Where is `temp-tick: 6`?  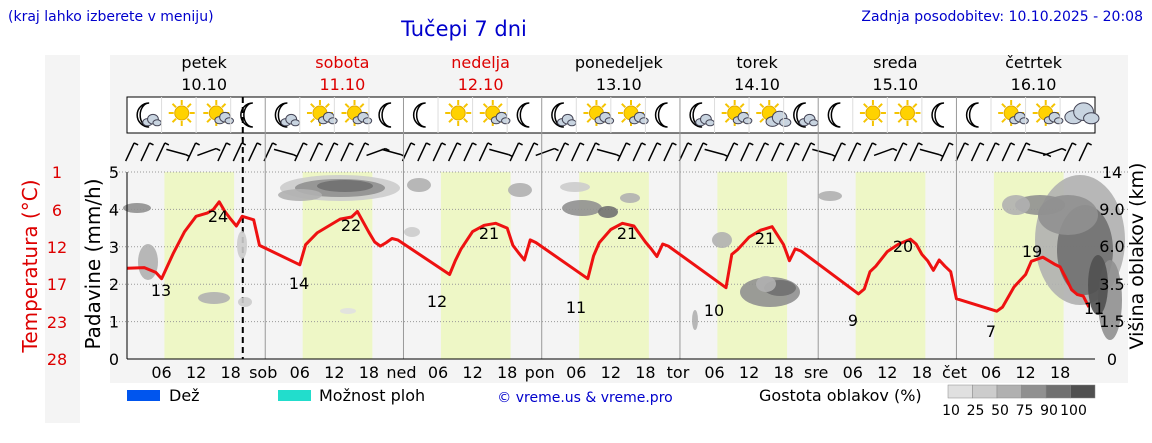
temp-tick: 6 is located at coordinates (57, 210).